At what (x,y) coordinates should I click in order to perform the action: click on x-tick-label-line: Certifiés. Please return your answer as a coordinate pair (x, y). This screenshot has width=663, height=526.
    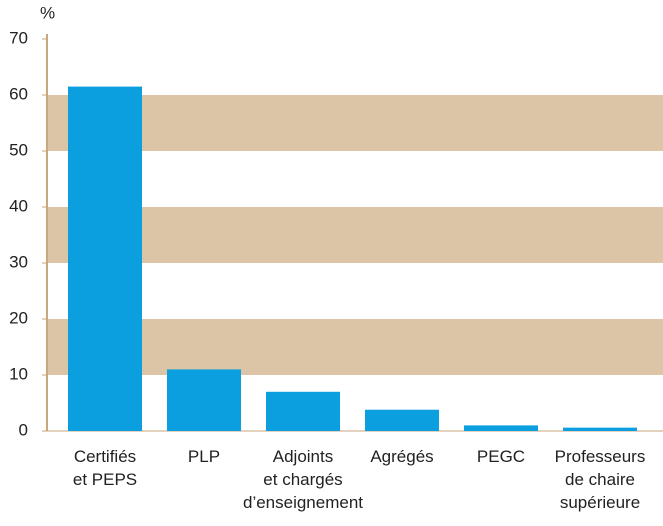
    Looking at the image, I should click on (105, 456).